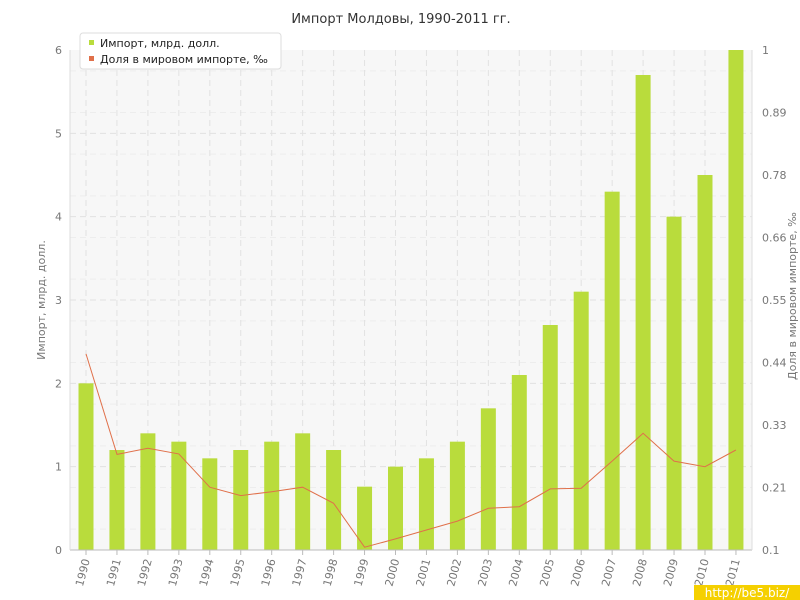 The image size is (800, 600). I want to click on y2-tick-label: 1, so click(765, 50).